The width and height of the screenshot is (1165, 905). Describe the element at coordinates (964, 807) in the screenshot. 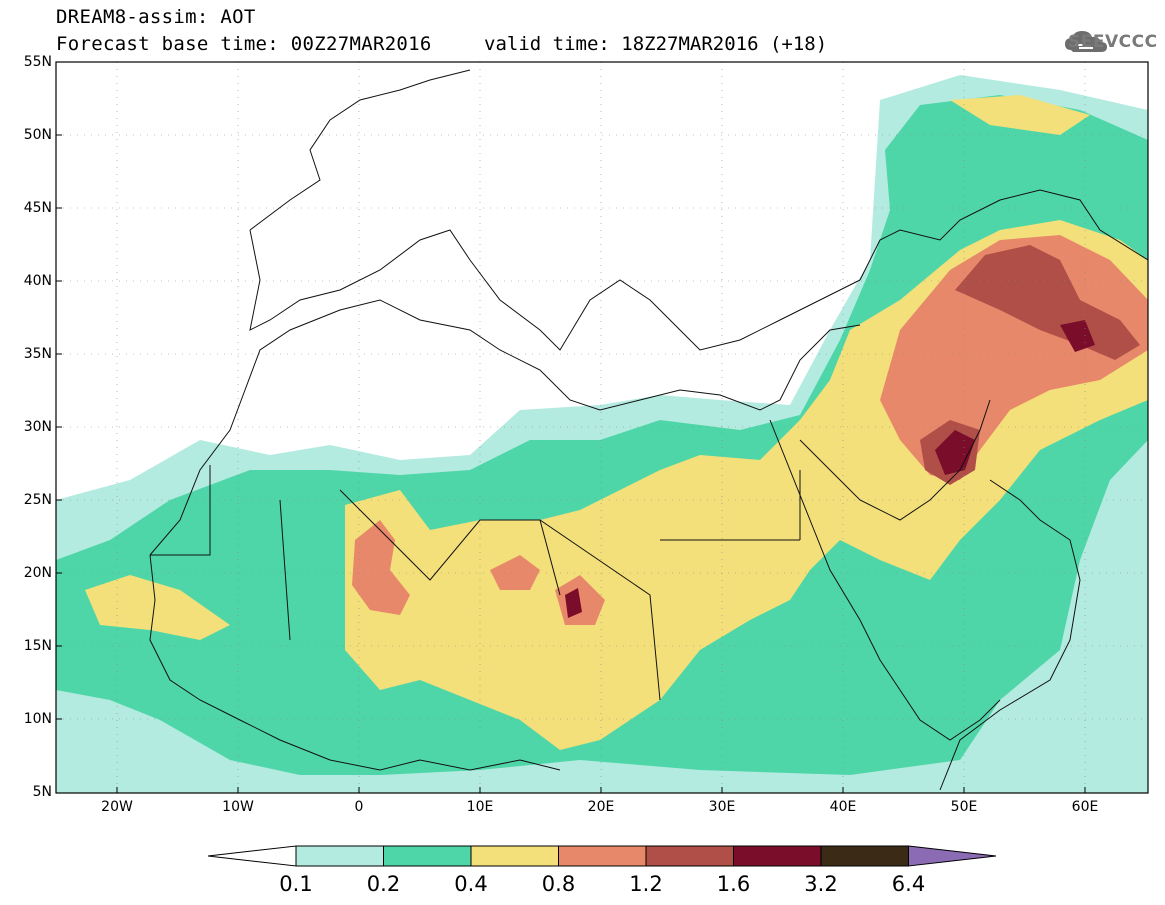

I see `lon-label: 50E` at that location.